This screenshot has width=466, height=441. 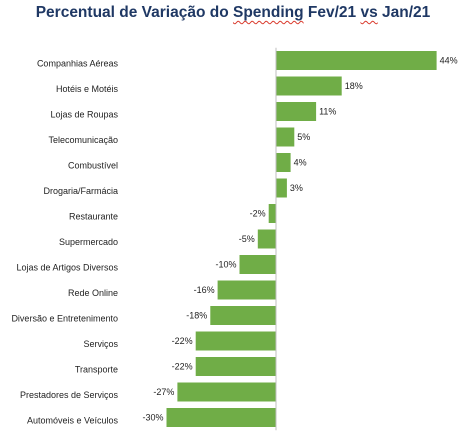 I want to click on category-label: Lojas de Artigos Diversos, so click(x=67, y=268).